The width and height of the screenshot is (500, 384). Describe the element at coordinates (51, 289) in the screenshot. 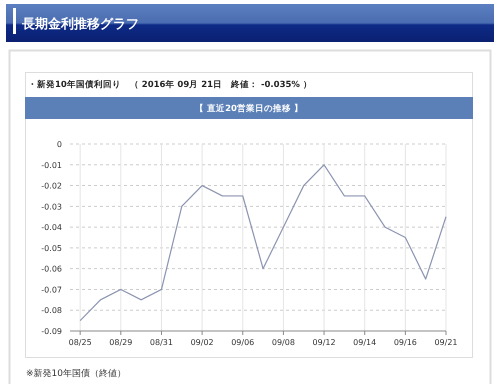

I see `y-tick-label: -0.07` at that location.